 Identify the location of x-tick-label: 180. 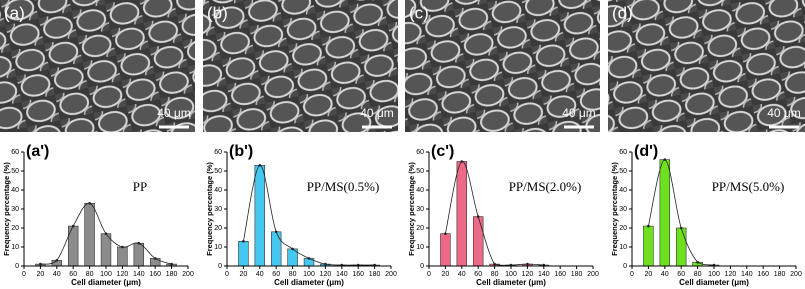
(375, 274).